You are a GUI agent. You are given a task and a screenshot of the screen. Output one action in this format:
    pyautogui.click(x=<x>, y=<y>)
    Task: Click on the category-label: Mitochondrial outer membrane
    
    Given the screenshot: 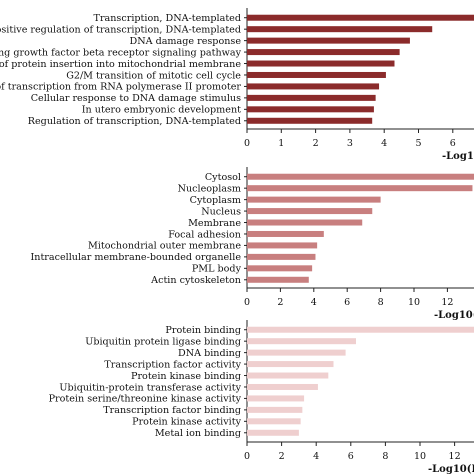 What is the action you would take?
    pyautogui.click(x=164, y=246)
    